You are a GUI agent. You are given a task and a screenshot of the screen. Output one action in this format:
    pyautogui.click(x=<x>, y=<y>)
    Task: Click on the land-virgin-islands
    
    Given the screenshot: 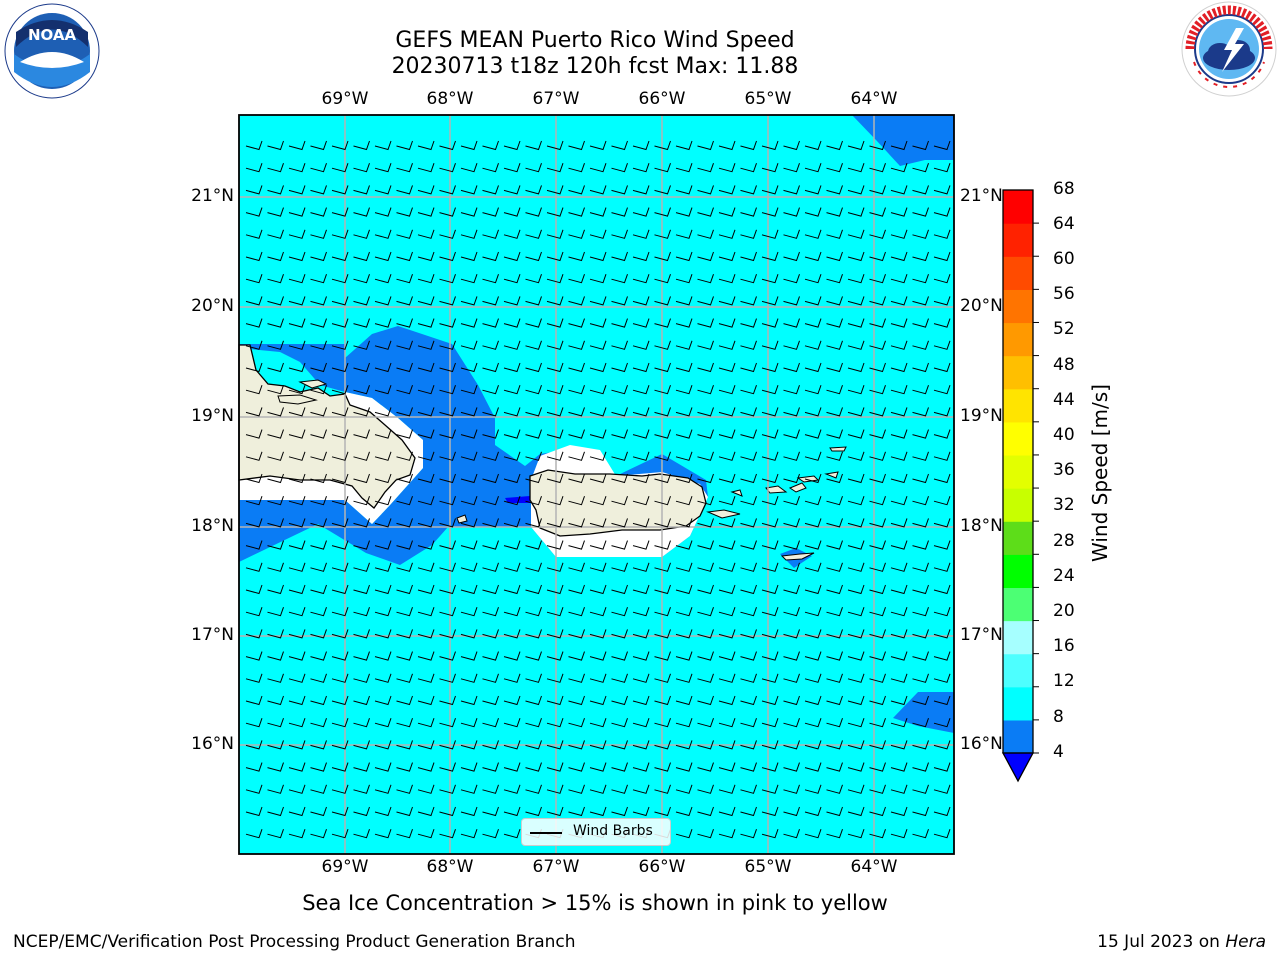 What is the action you would take?
    pyautogui.click(x=797, y=487)
    